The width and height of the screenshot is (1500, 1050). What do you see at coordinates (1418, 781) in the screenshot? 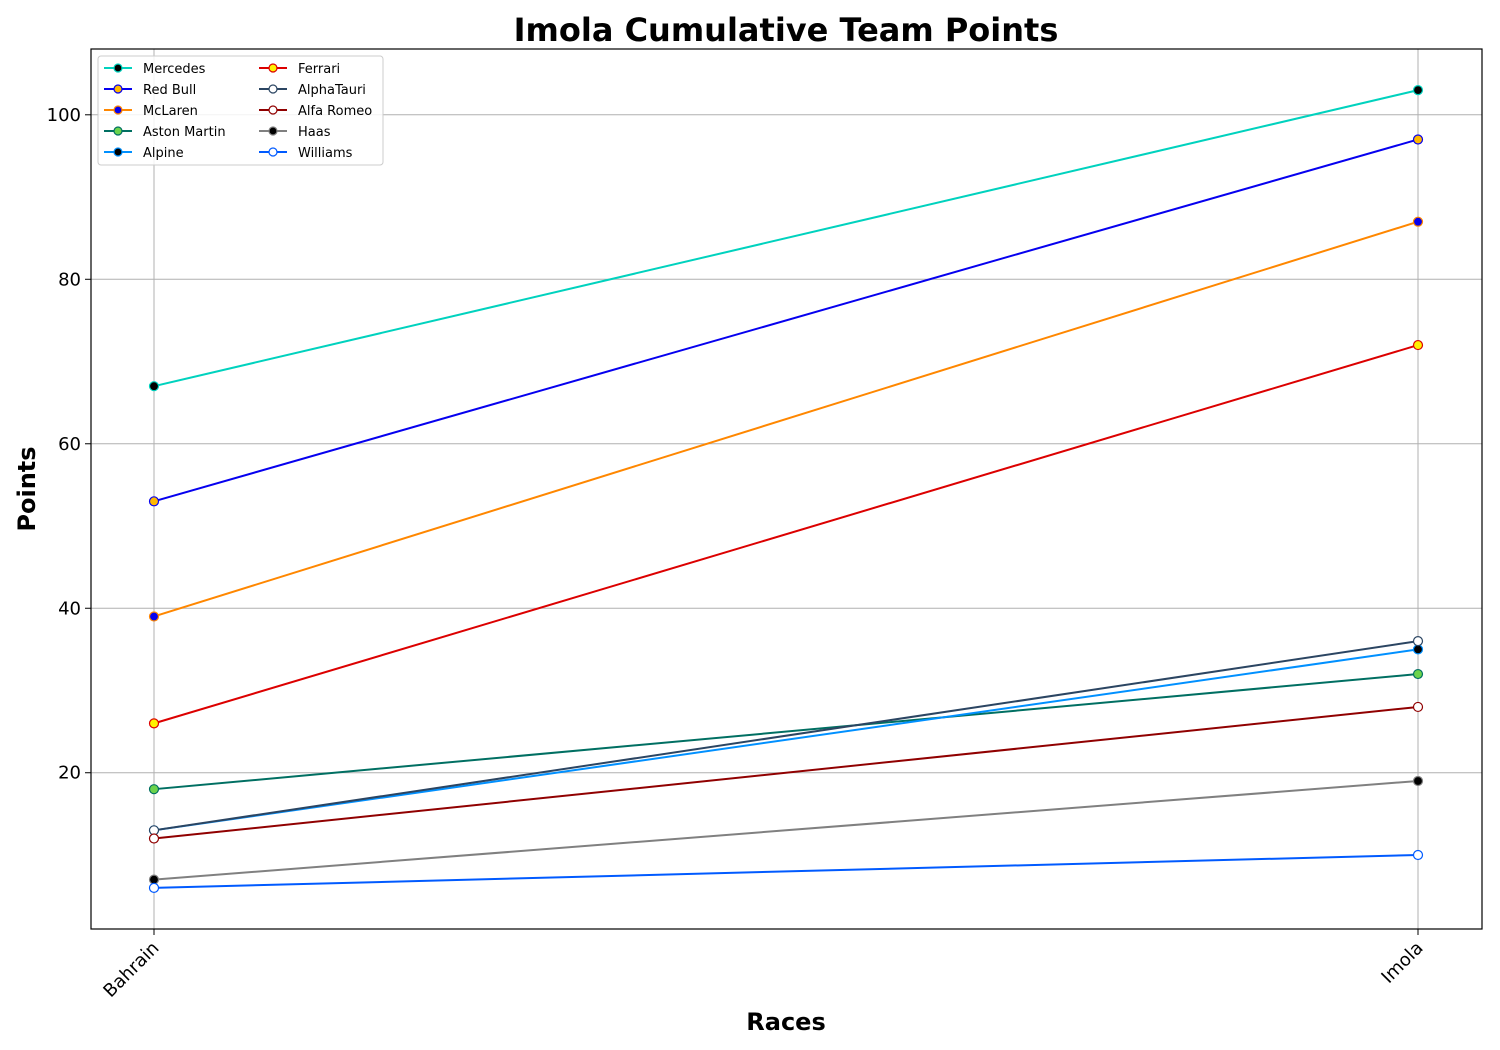
I see `data-point-haas` at bounding box center [1418, 781].